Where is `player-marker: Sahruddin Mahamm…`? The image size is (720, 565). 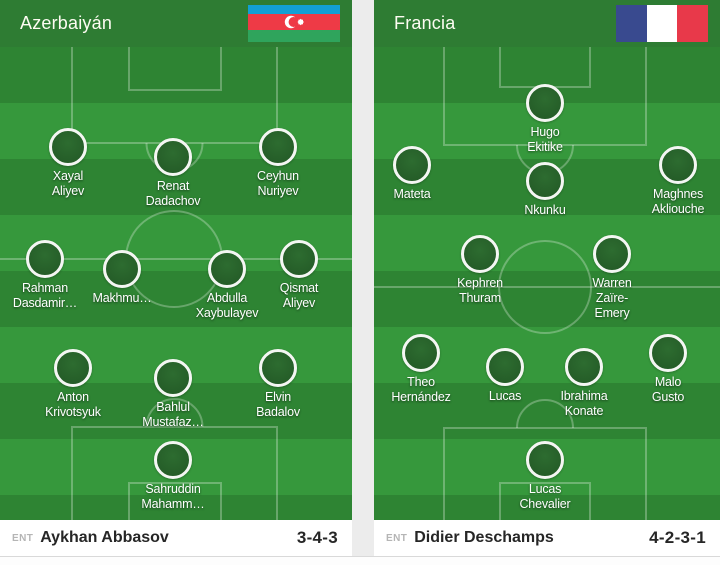
player-marker: Sahruddin Mahamm… is located at coordinates (173, 476).